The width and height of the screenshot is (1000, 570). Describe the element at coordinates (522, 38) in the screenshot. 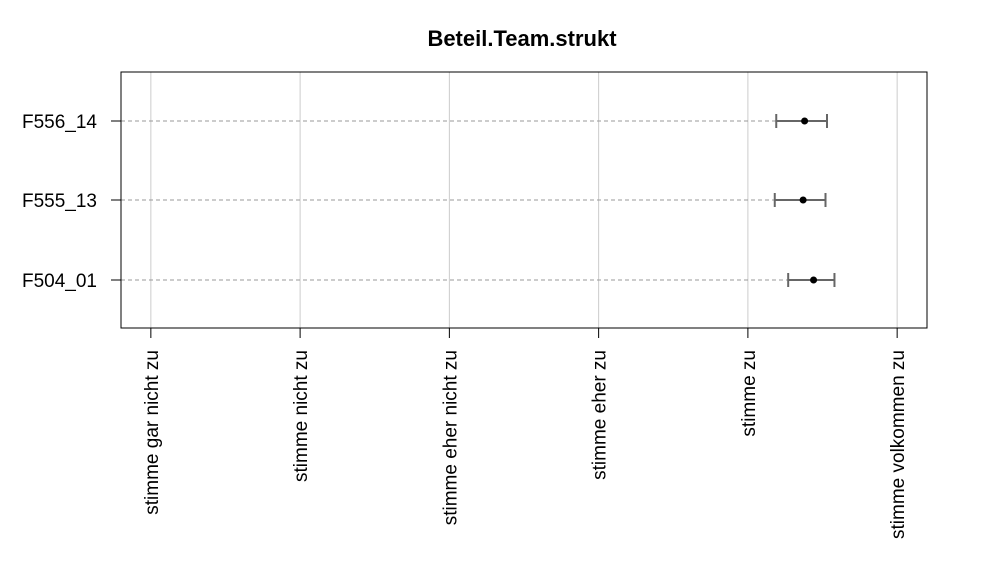

I see `chart-title: Beteil.Team.strukt` at that location.